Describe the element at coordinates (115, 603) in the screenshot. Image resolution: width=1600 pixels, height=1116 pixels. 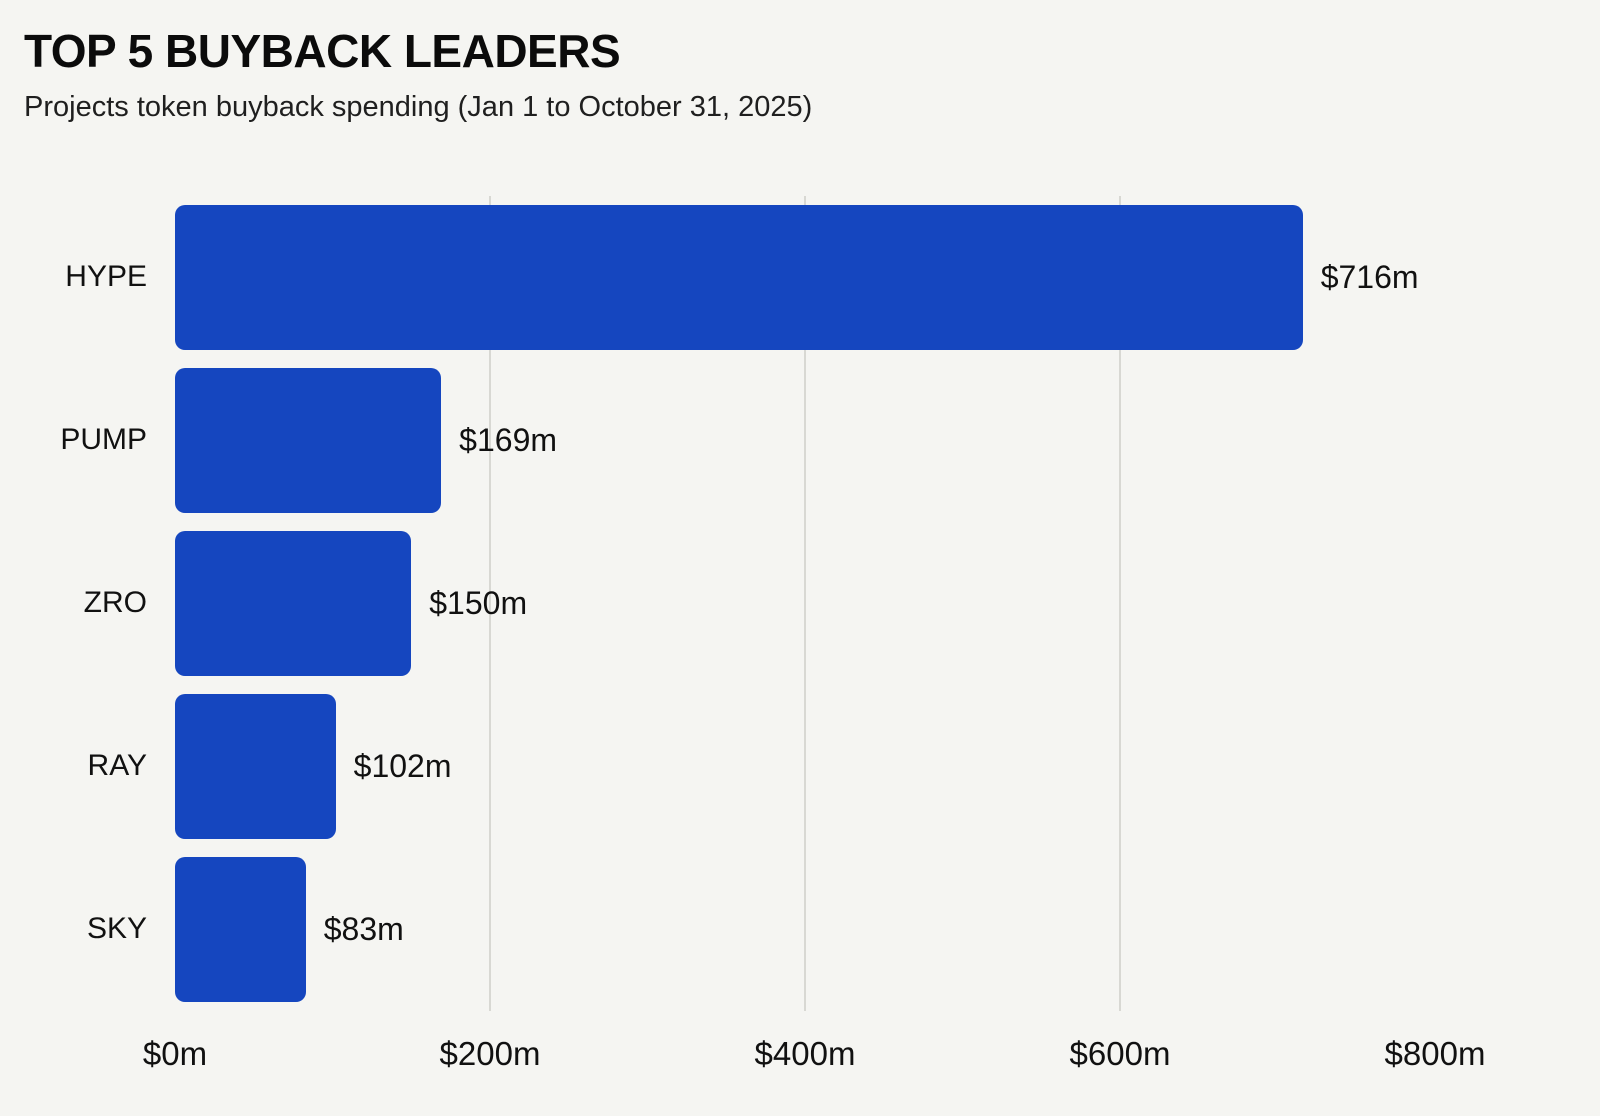
I see `category-label: ZRO` at that location.